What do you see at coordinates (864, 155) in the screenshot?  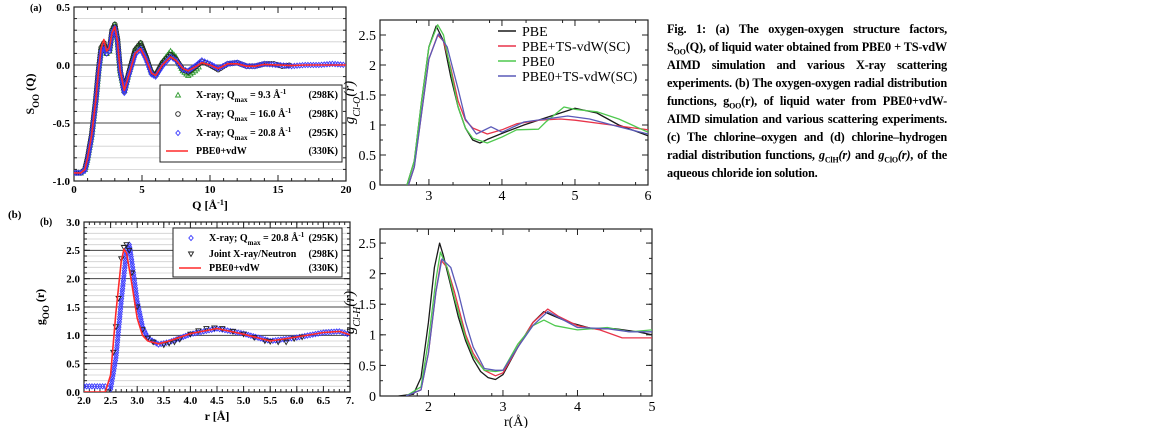 I see `caption-text: and` at bounding box center [864, 155].